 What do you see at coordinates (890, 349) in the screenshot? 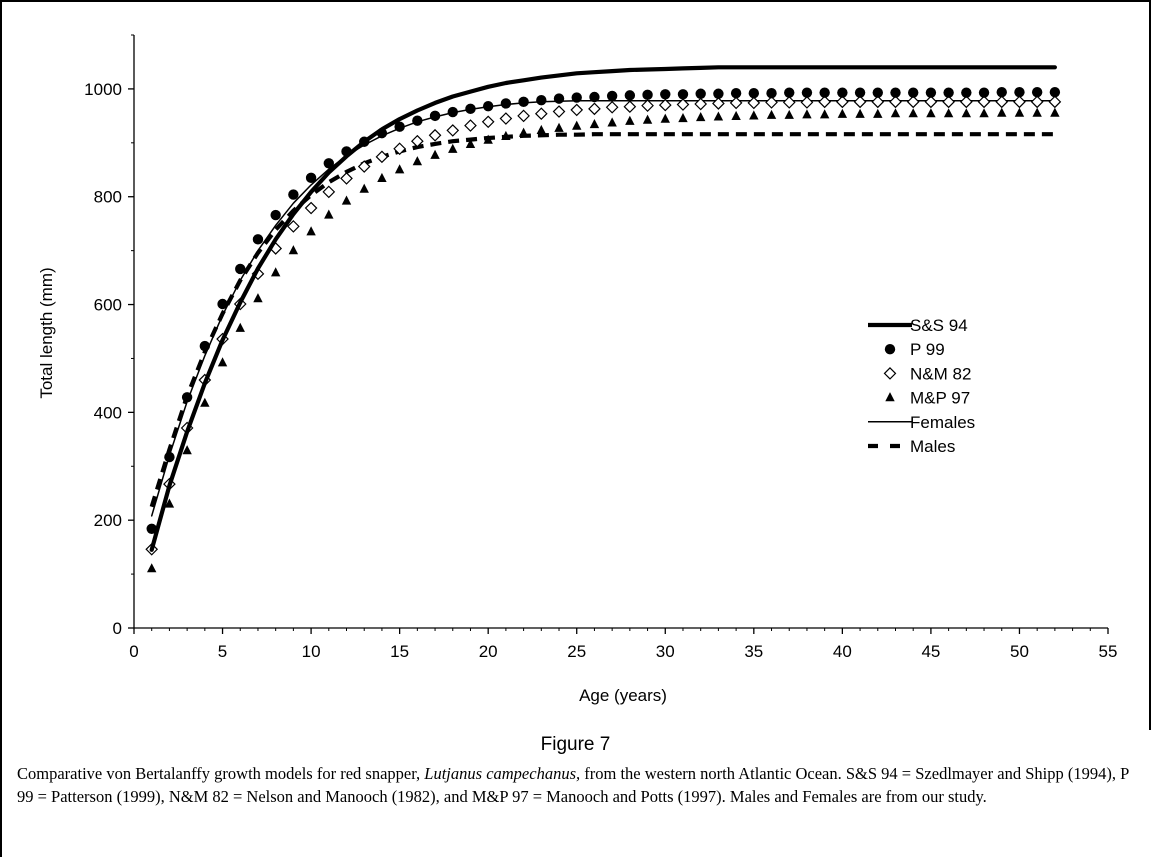
I see `legend-swatch` at bounding box center [890, 349].